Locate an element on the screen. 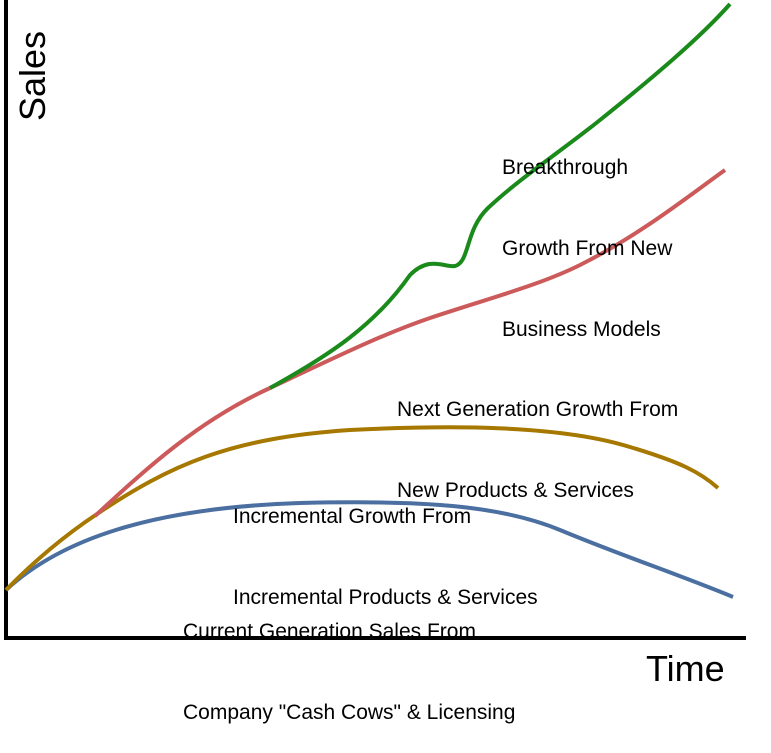  label-line: Incremental Products & Services is located at coordinates (385, 597).